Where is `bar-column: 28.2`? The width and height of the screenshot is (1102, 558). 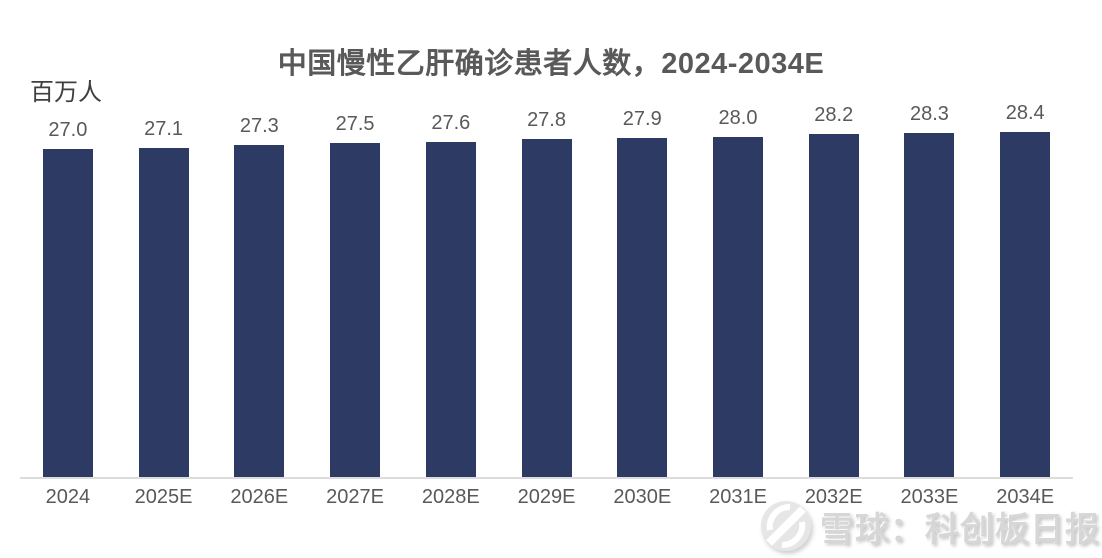 bar-column: 28.2 is located at coordinates (834, 288).